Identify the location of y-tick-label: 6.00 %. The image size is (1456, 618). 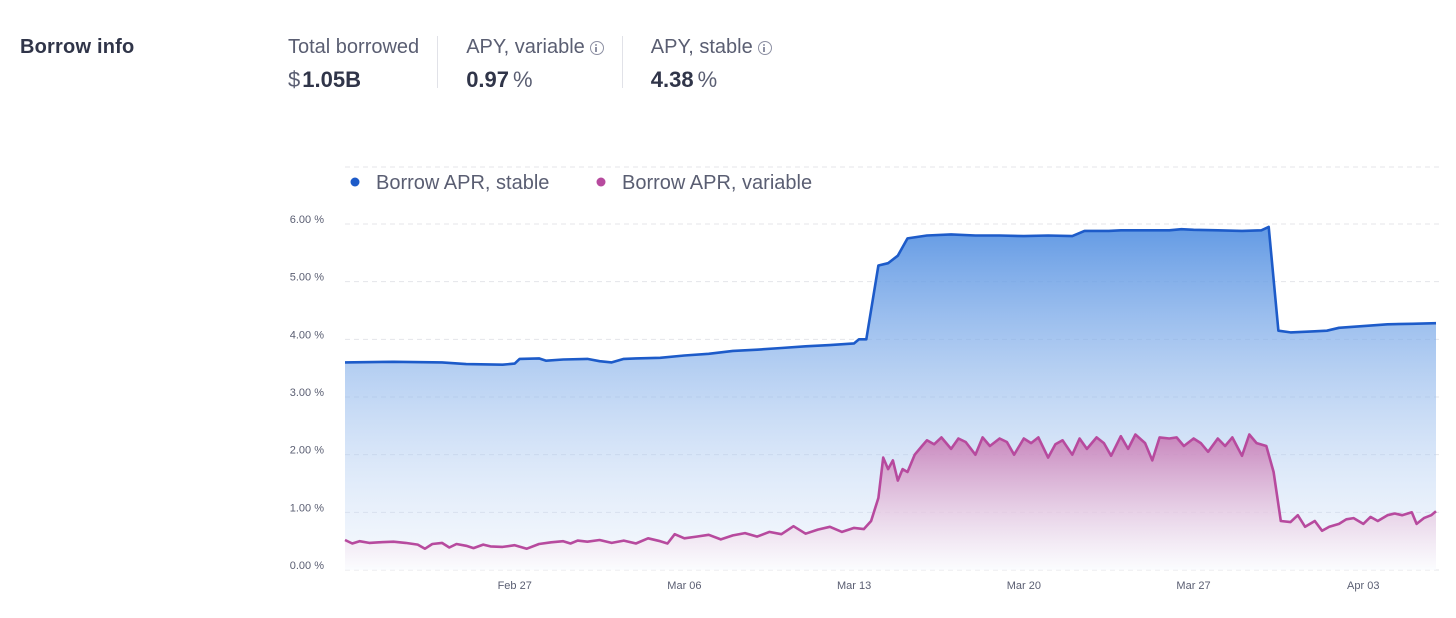
(307, 220).